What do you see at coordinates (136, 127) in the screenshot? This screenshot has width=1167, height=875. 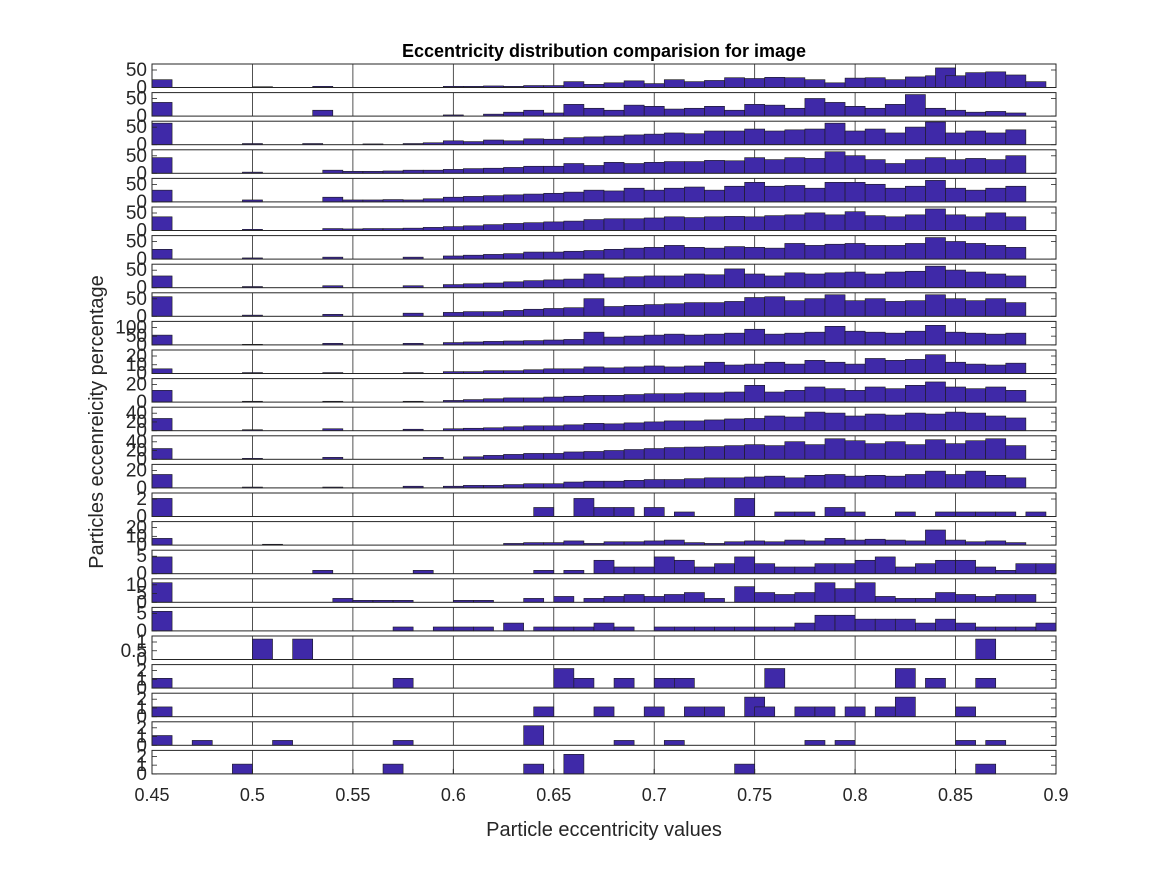 I see `y-tick-label: 50` at bounding box center [136, 127].